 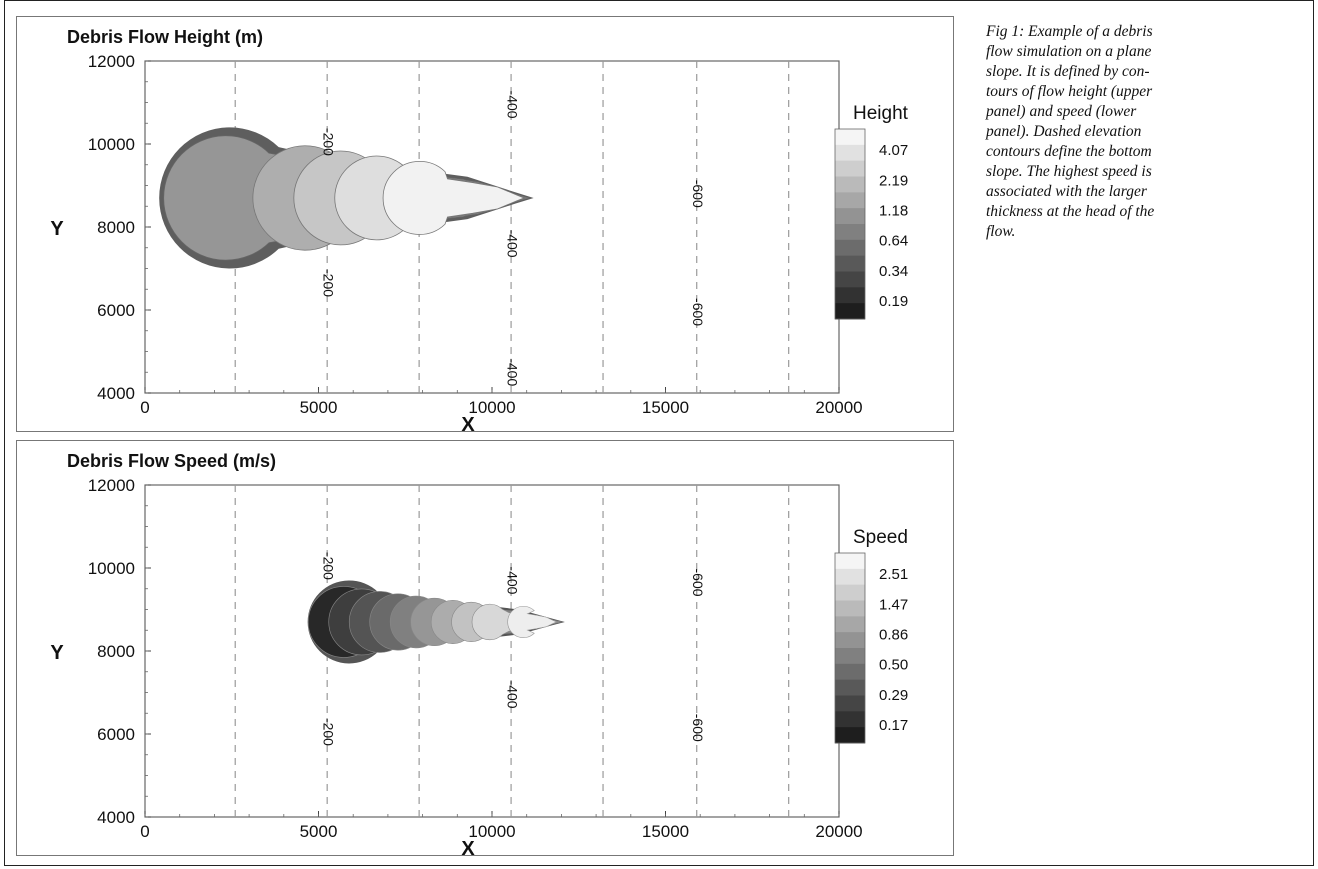 What do you see at coordinates (893, 634) in the screenshot?
I see `legend-level: 0.86` at bounding box center [893, 634].